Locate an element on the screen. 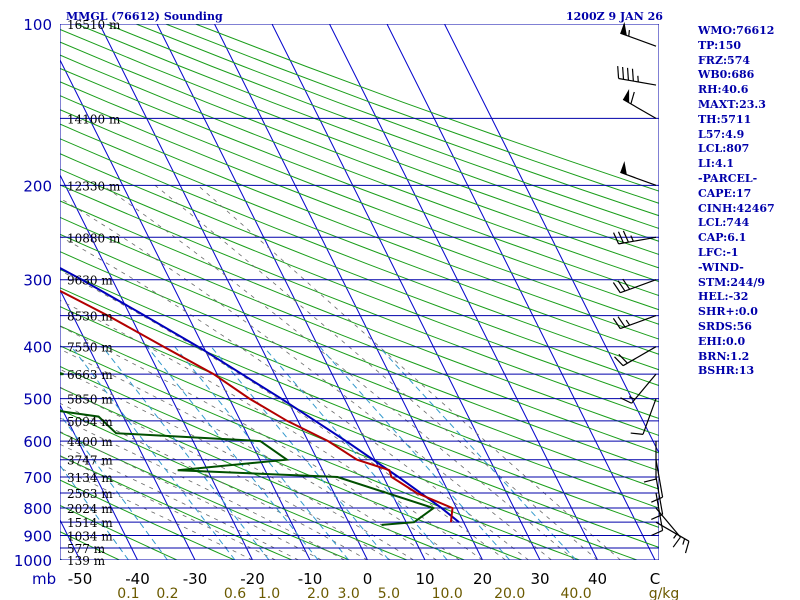 The image size is (800, 600). temperature-tick-labels: -50 -40 -30 -20 -10 0 10 20 30 40 C is located at coordinates (364, 579).